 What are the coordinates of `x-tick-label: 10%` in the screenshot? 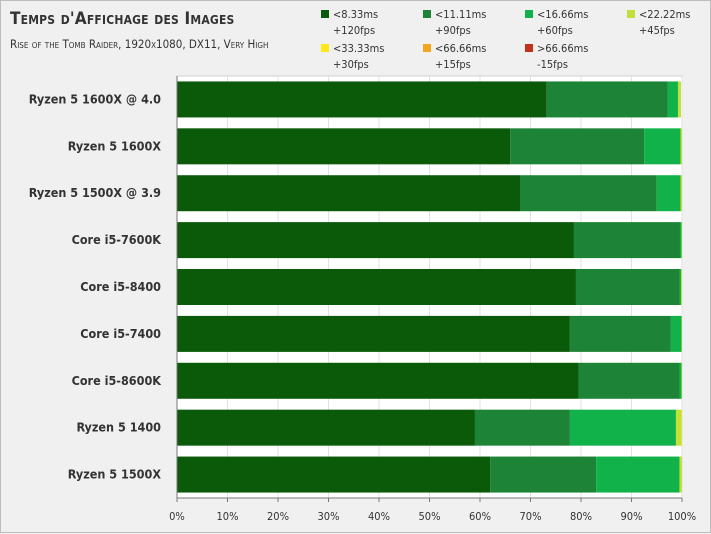 It's located at (228, 516).